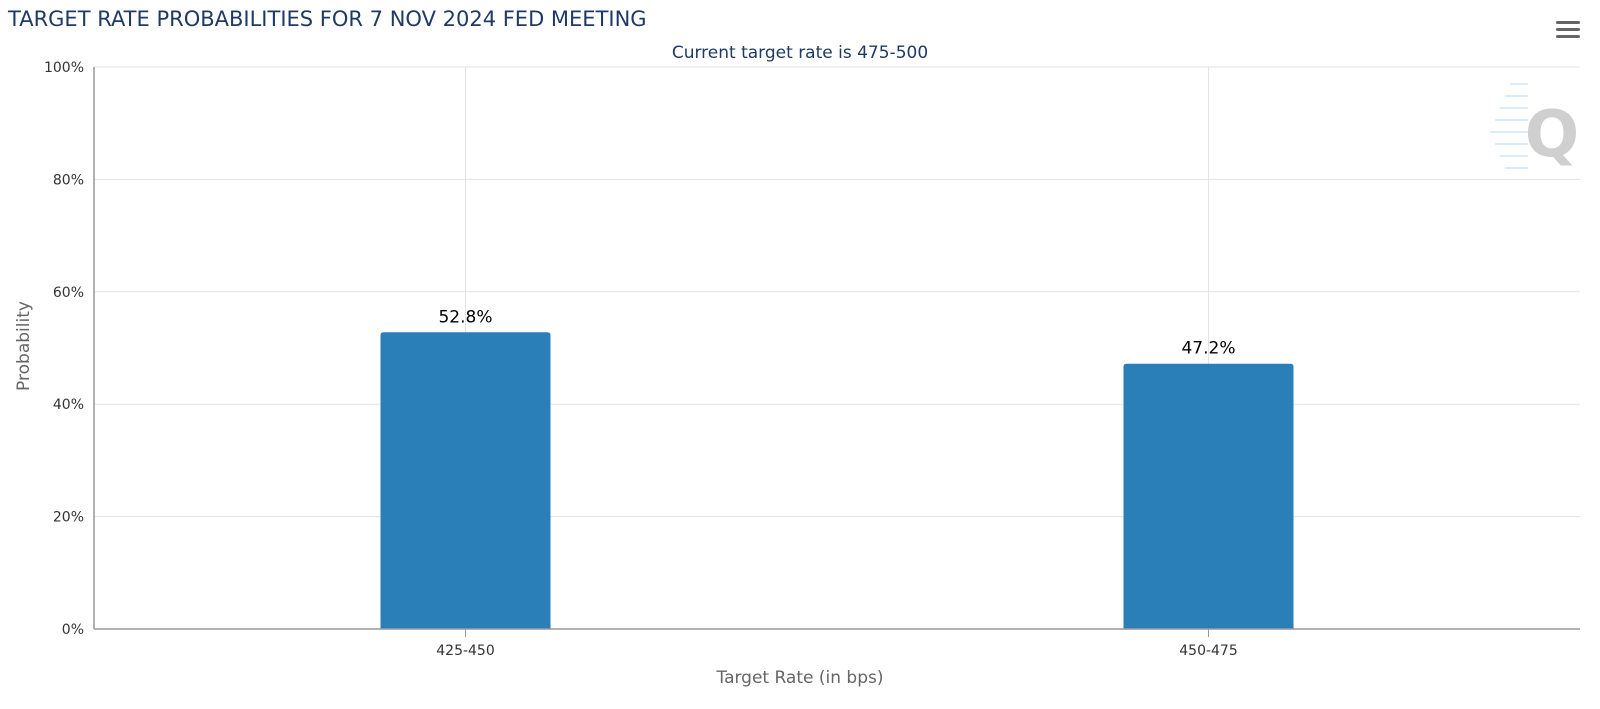  I want to click on q-logo-icon: Q, so click(1534, 127).